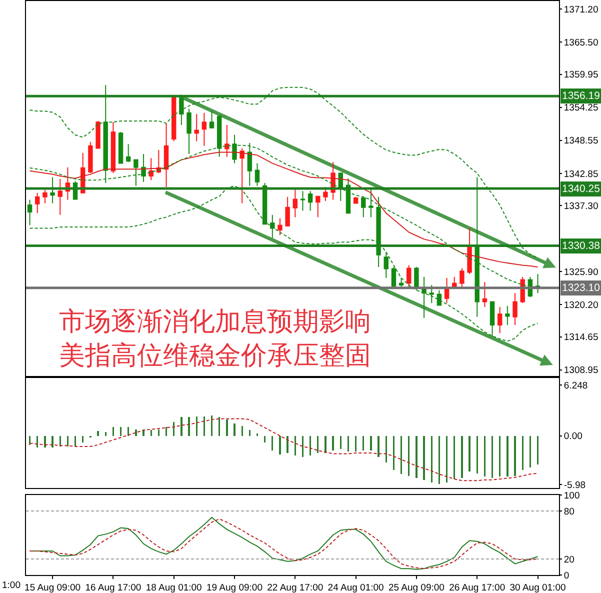 Image resolution: width=601 pixels, height=593 pixels. I want to click on y-tick-label: 100, so click(572, 496).